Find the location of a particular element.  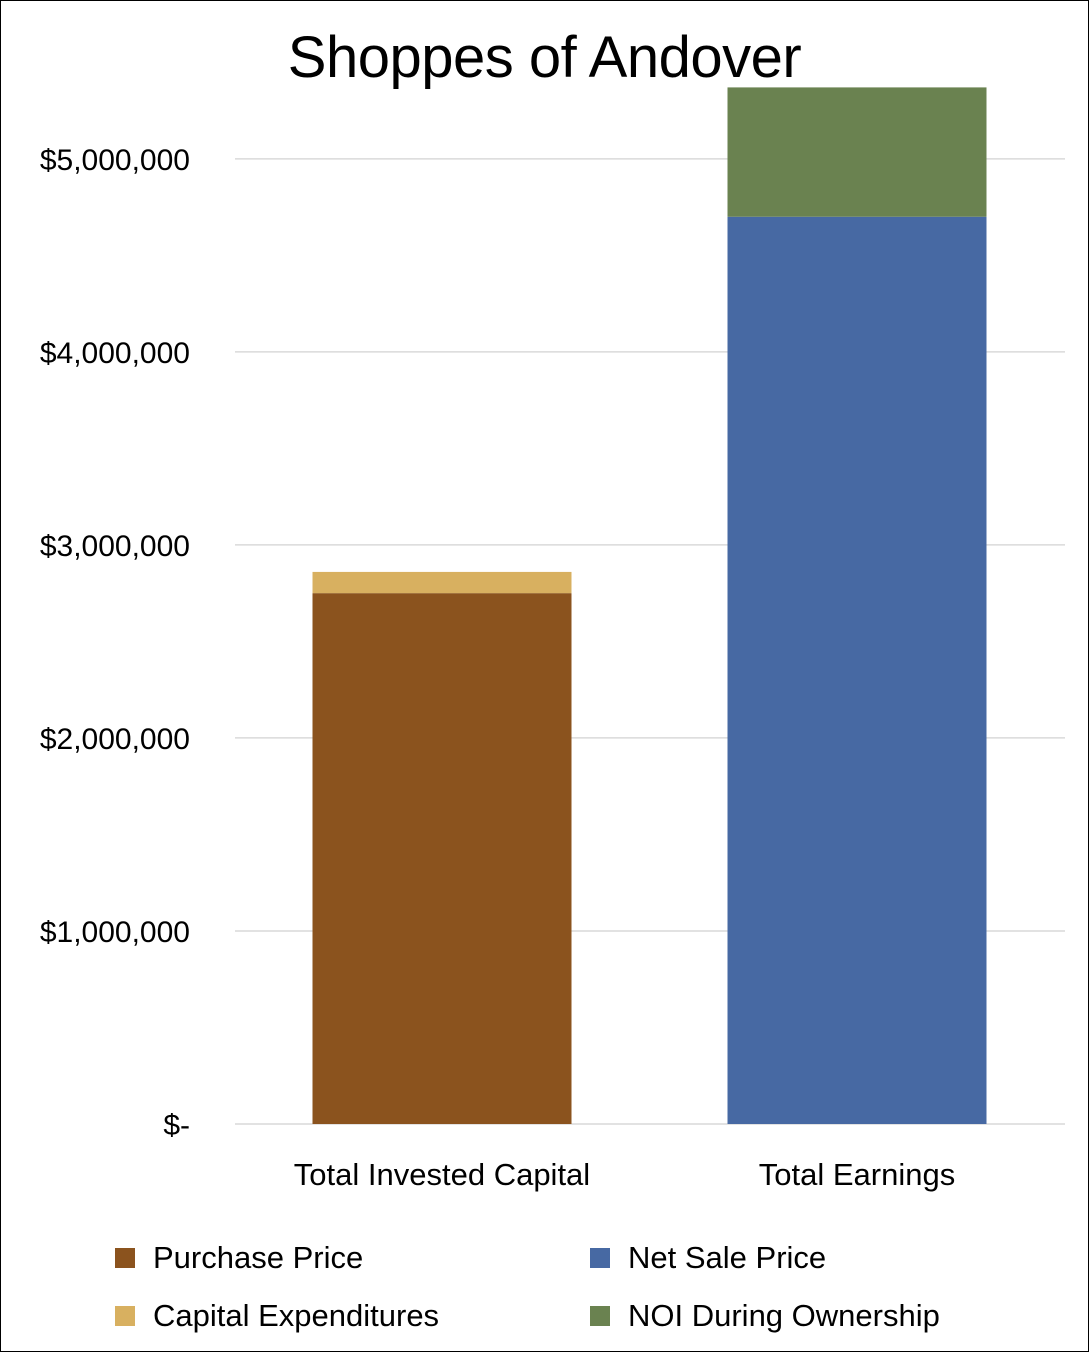

legend-label: NOI During Ownership is located at coordinates (784, 1315).